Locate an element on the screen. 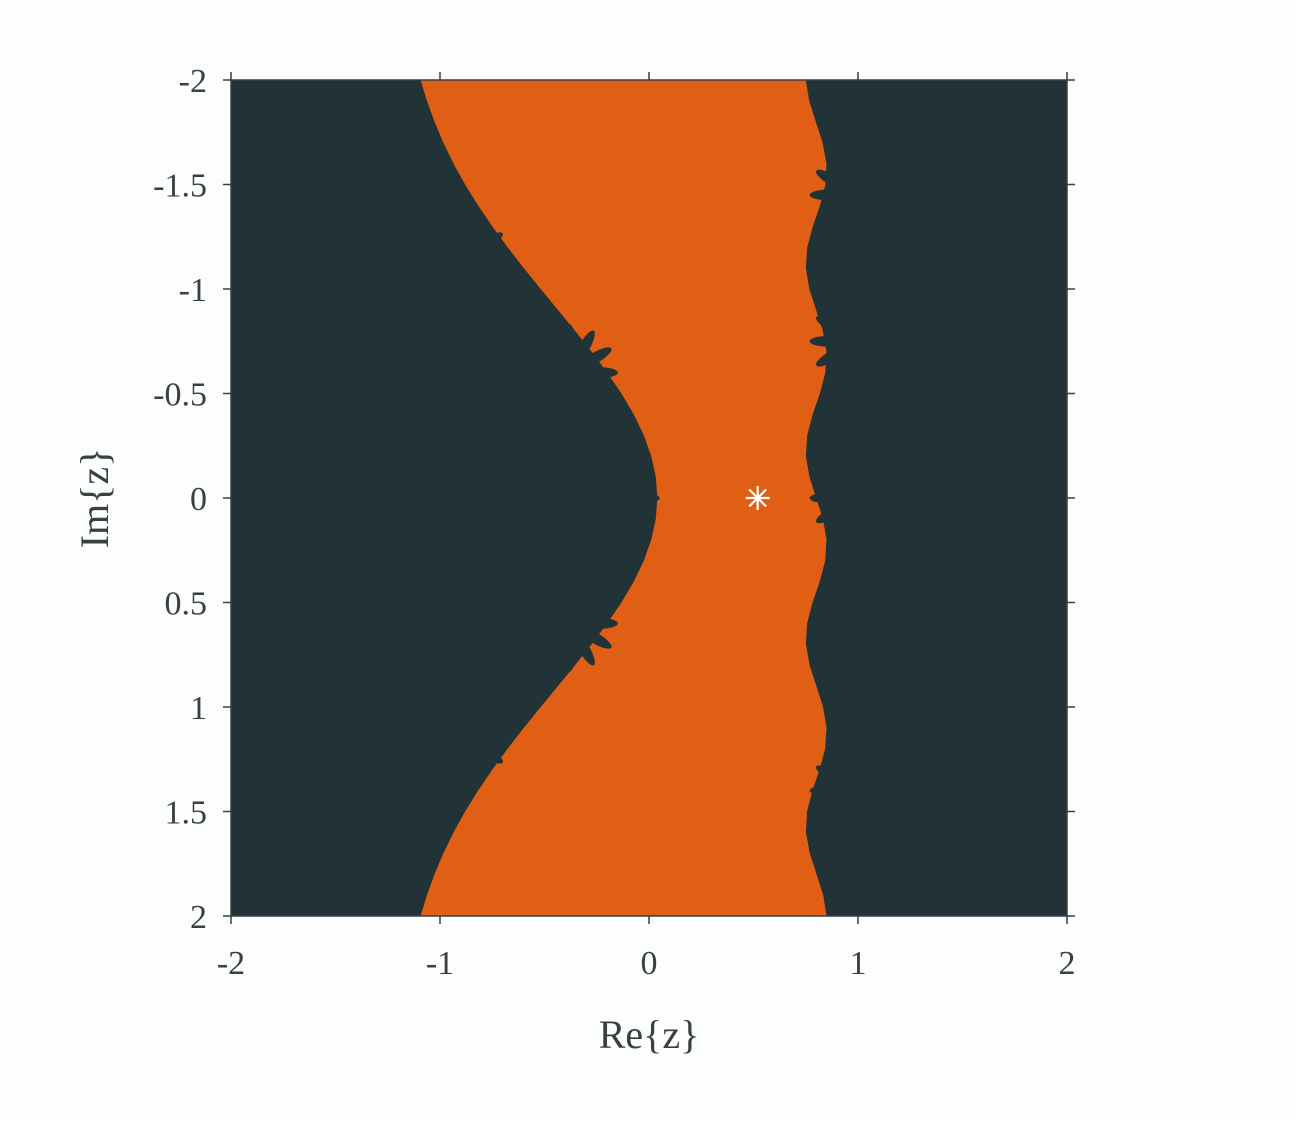 This screenshot has height=1121, width=1296. y-tick-label: 1.5 is located at coordinates (186, 813).